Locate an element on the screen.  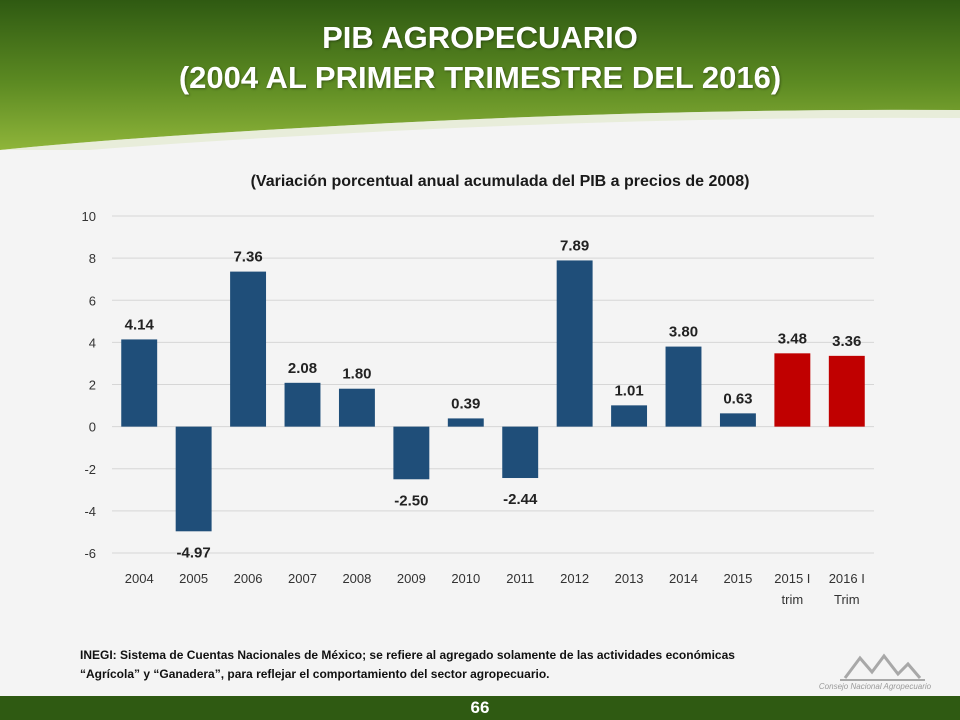
data-label: -4.97 is located at coordinates (194, 552).